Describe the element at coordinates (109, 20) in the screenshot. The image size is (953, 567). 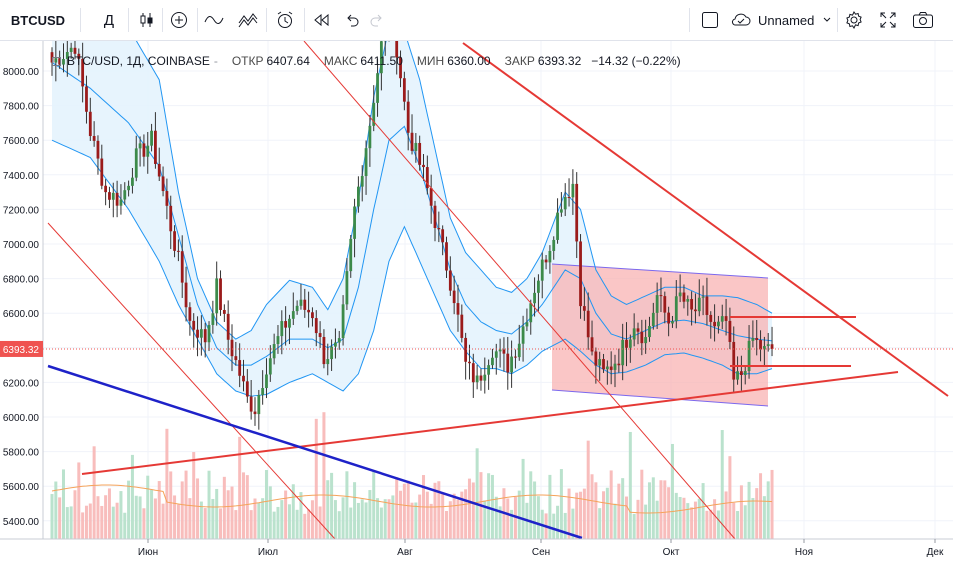
I see `interval-button: Д` at that location.